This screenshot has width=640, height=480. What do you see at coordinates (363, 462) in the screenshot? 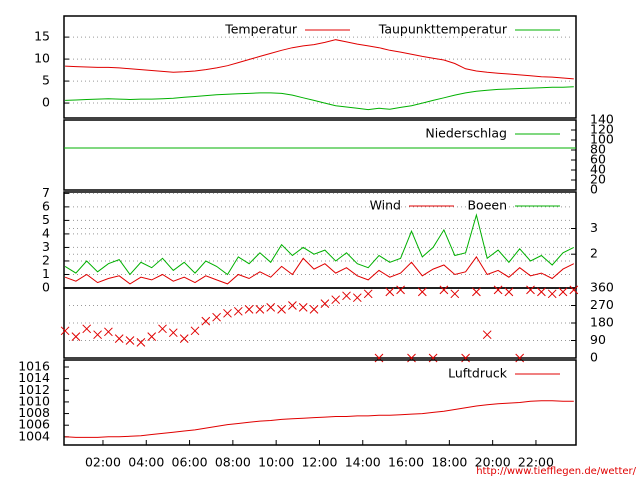
I see `x-tick-label: 14:00` at bounding box center [363, 462].